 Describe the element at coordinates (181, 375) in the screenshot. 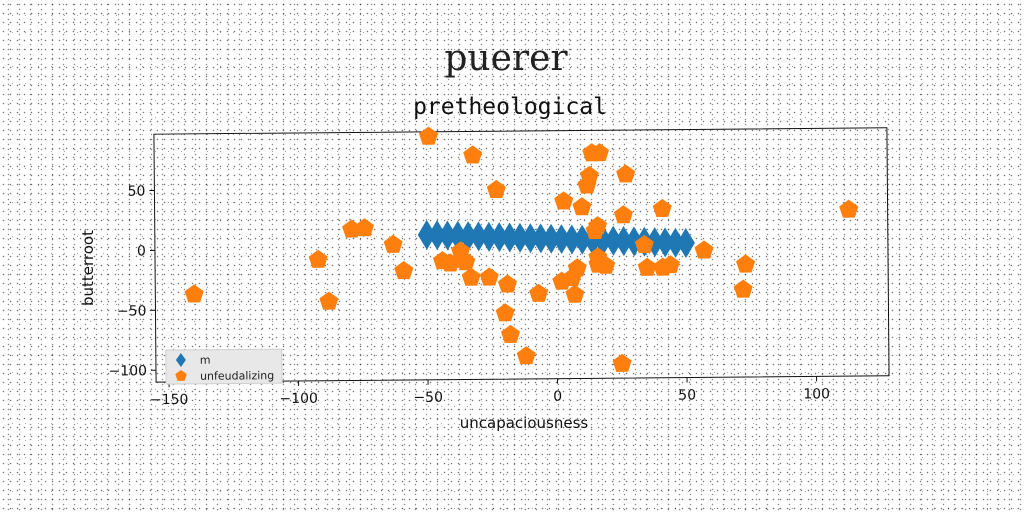

I see `legend-marker-unfeudalizing` at that location.